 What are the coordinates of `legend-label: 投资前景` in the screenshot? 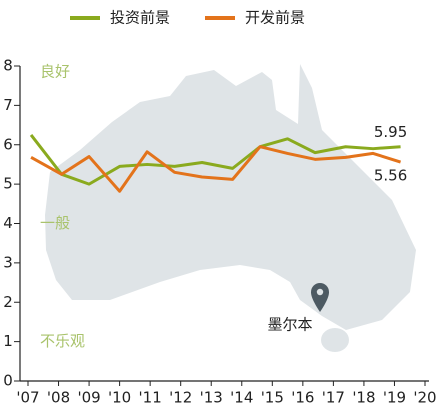 It's located at (140, 18).